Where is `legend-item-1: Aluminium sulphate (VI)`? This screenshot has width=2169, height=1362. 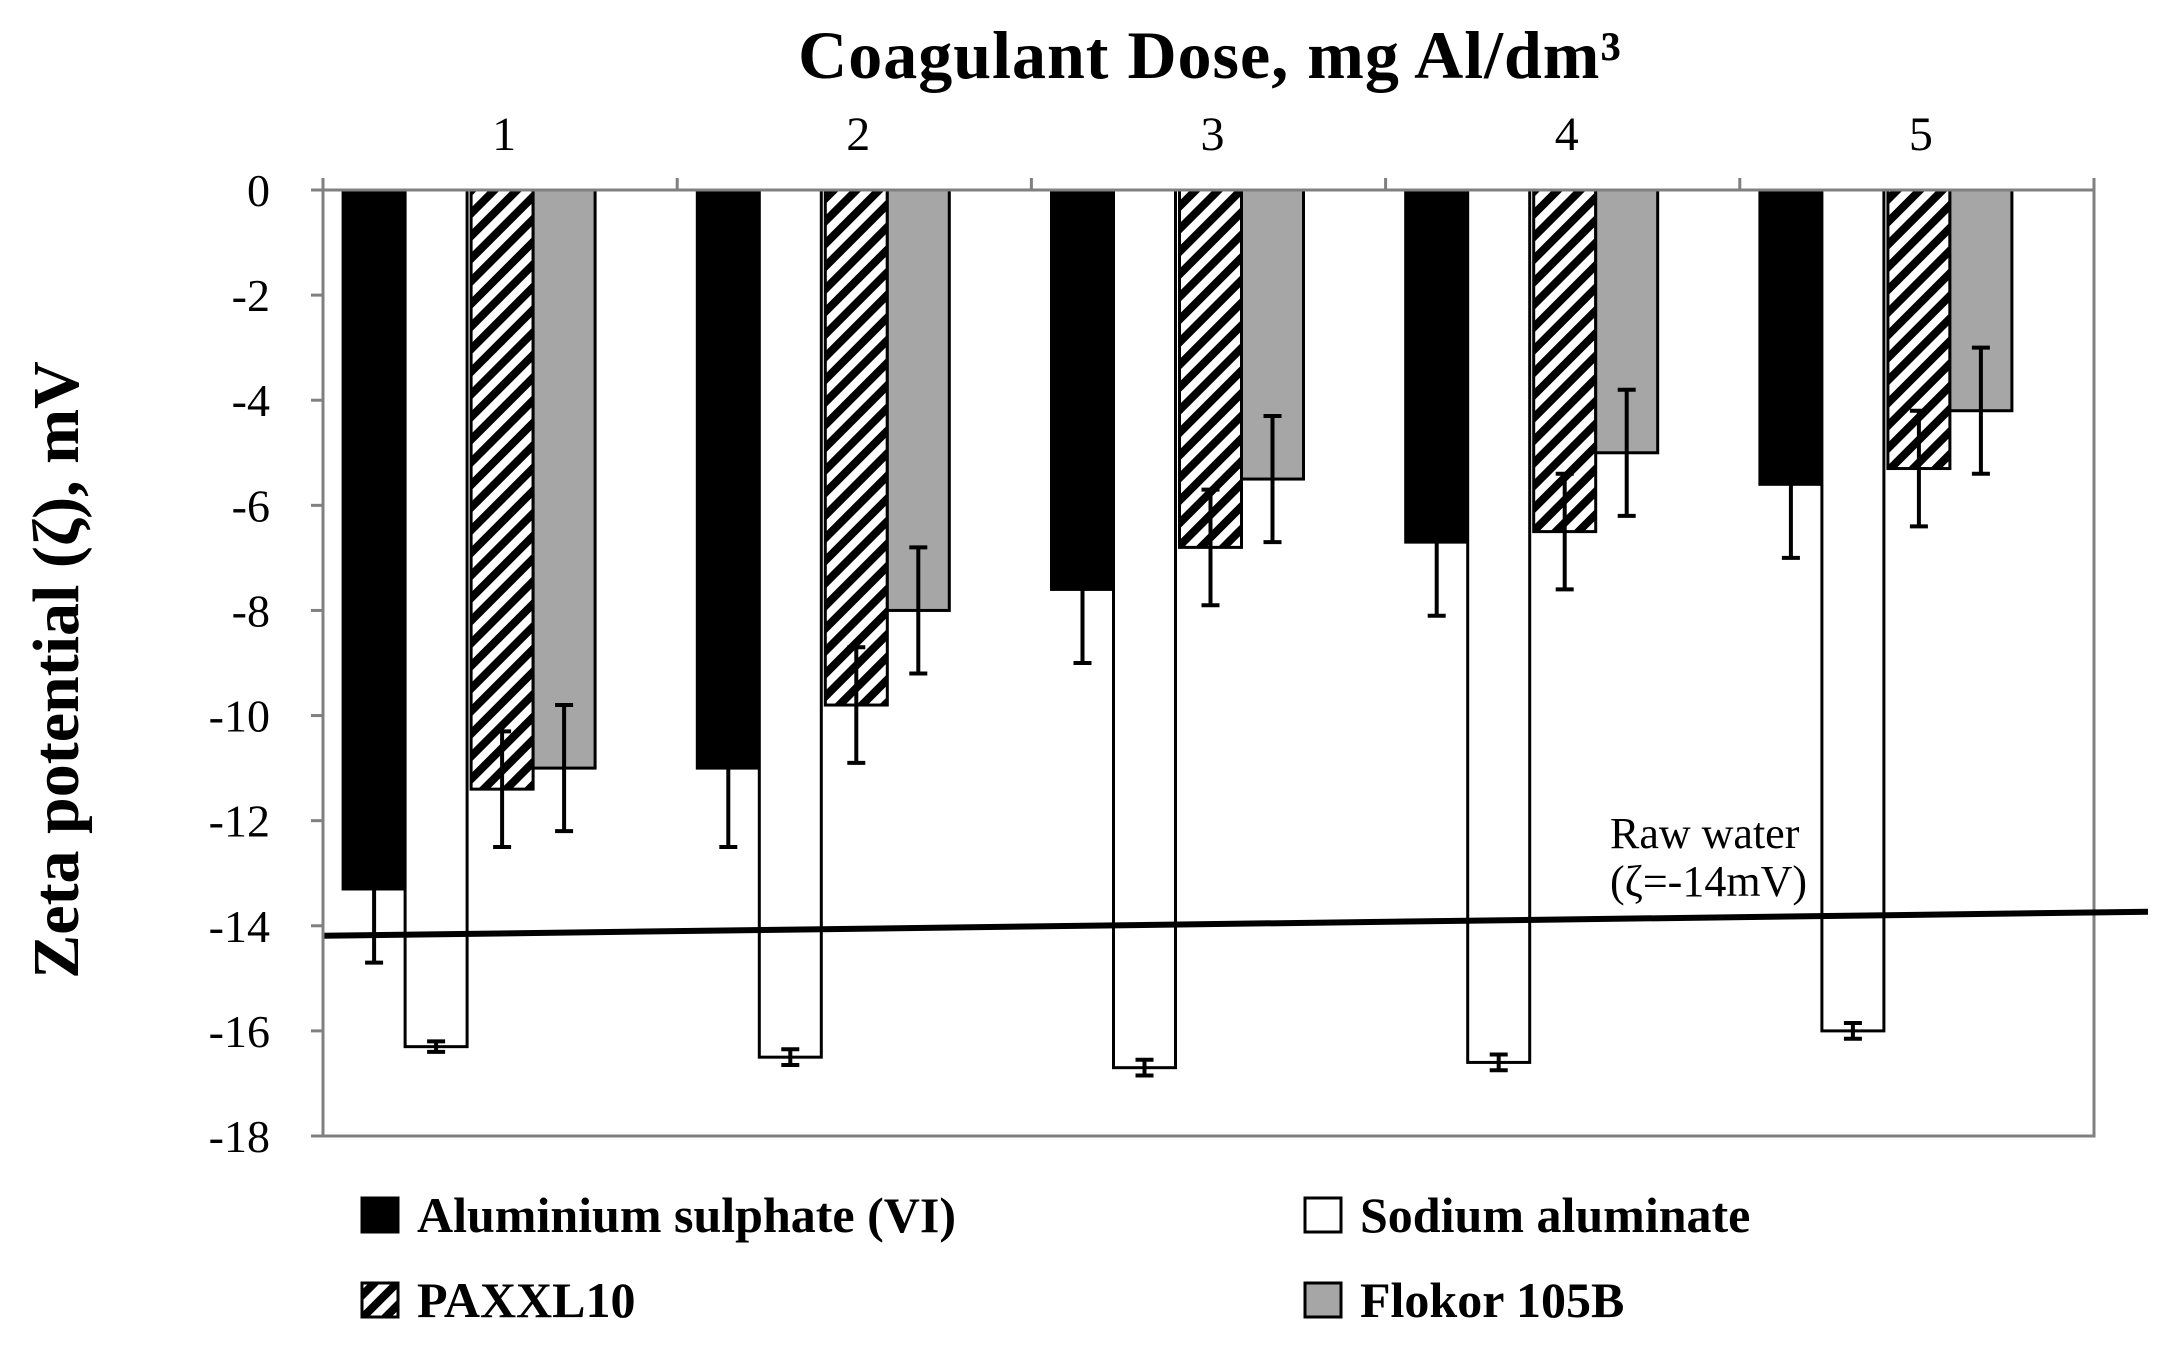 legend-item-1: Aluminium sulphate (VI) is located at coordinates (658, 1215).